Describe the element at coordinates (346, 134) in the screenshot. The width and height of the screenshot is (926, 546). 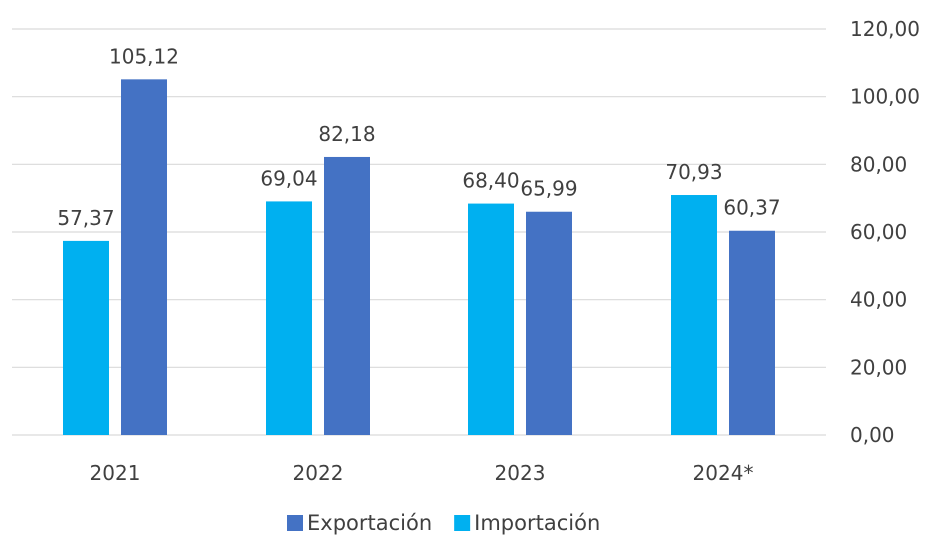
I see `data-label: 82,18` at that location.